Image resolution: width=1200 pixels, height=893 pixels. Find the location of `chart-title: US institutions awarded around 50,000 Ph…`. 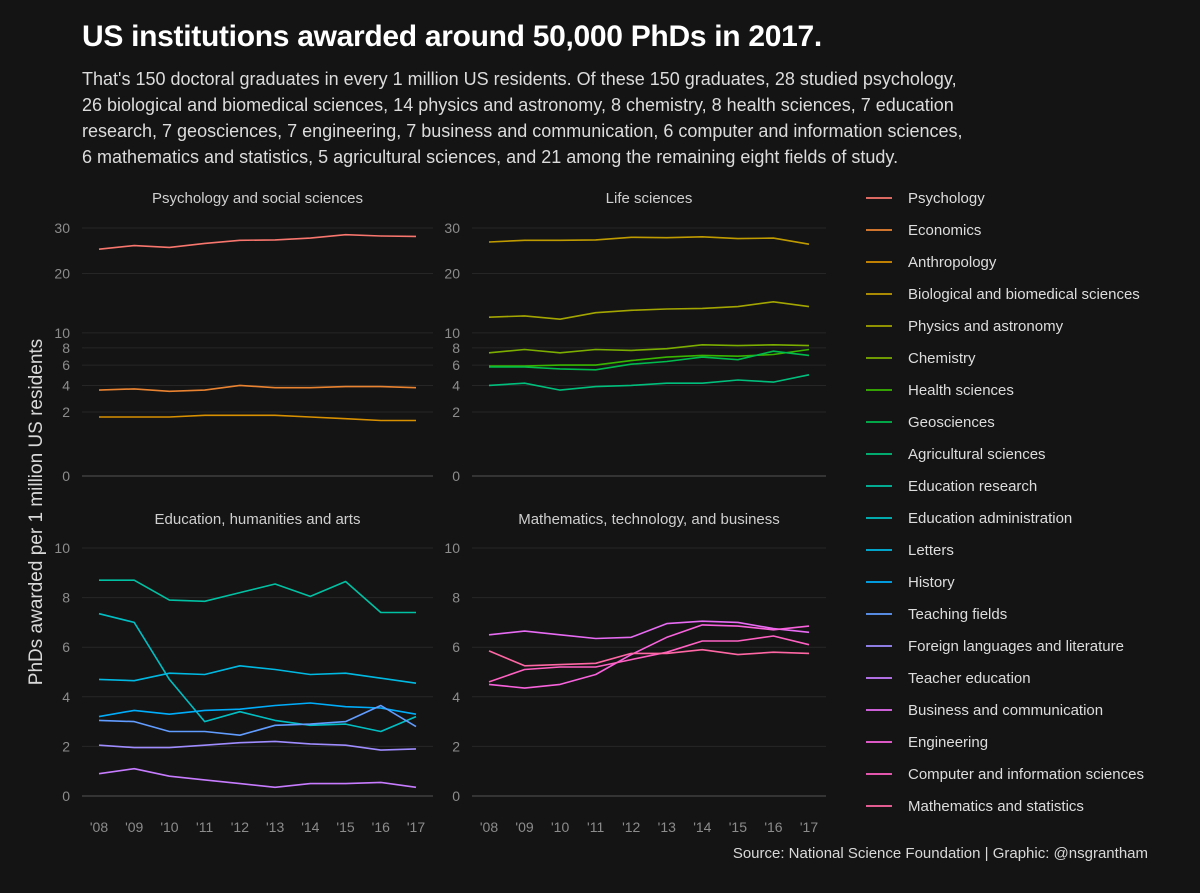

chart-title: US institutions awarded around 50,000 Ph… is located at coordinates (452, 36).